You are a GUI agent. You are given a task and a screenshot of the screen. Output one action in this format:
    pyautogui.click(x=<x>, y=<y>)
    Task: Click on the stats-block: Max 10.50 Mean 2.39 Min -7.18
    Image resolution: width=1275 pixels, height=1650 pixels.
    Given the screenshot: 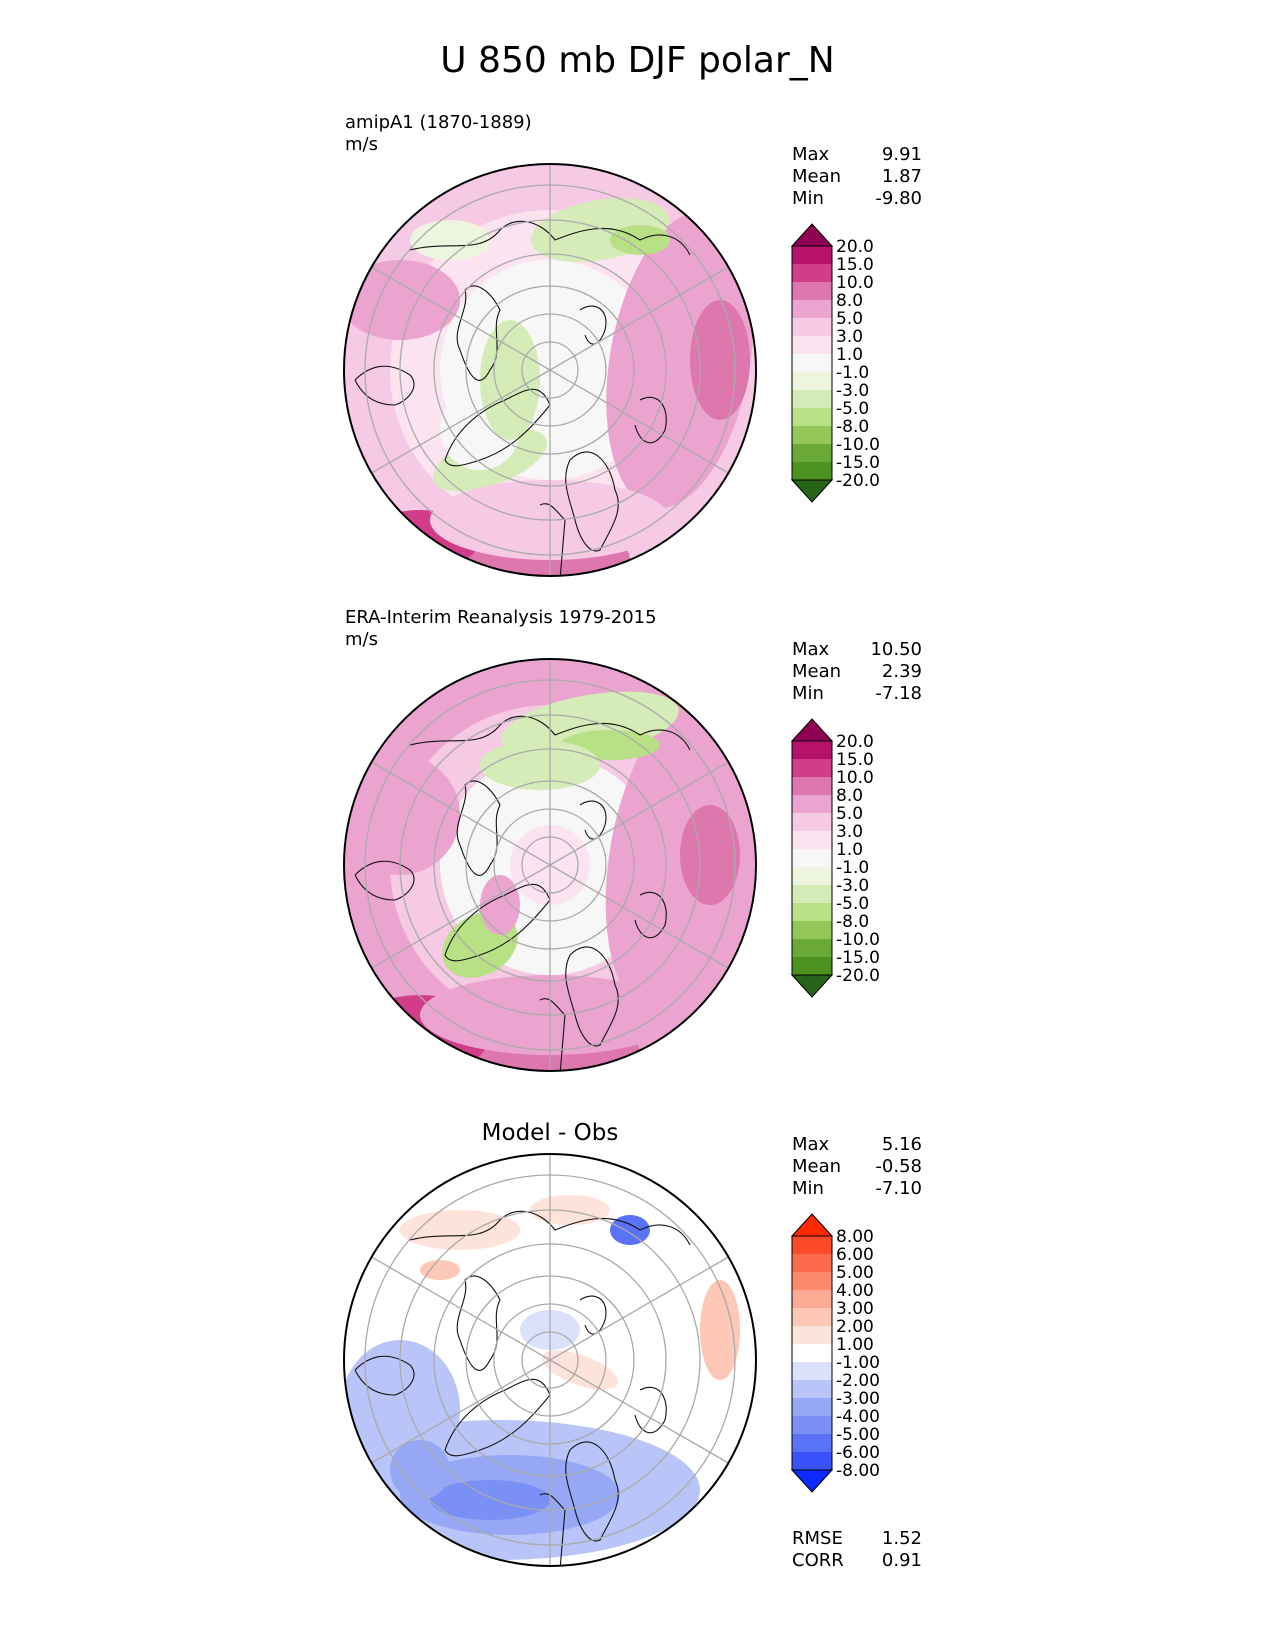 What is the action you would take?
    pyautogui.click(x=857, y=672)
    